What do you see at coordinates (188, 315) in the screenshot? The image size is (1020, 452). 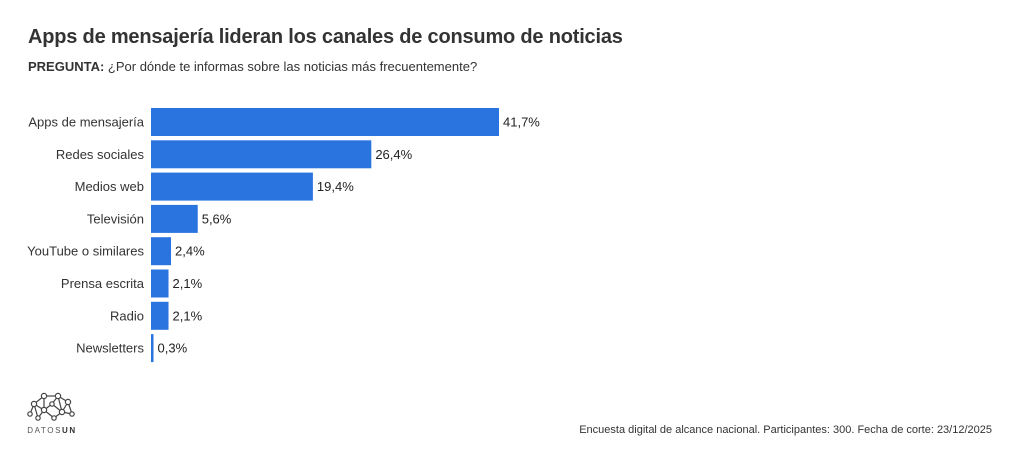 I see `value-label-7: 2,1%` at bounding box center [188, 315].